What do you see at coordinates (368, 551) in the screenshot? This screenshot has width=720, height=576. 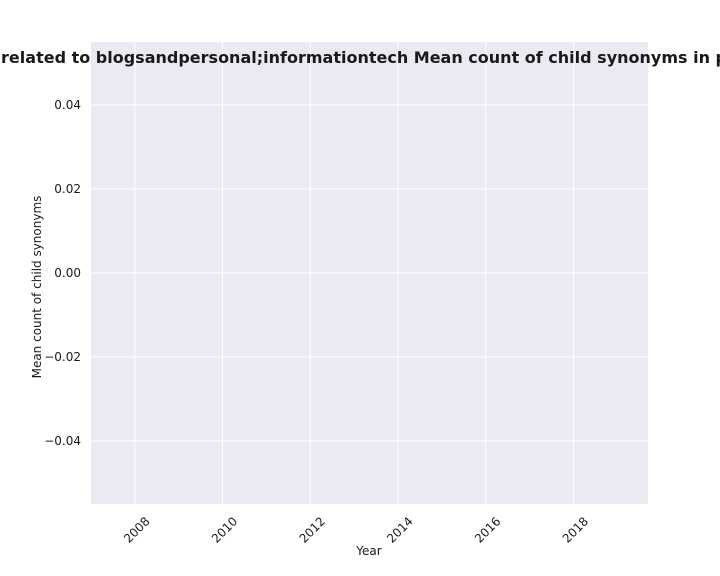 I see `x-axis-label: Year` at bounding box center [368, 551].